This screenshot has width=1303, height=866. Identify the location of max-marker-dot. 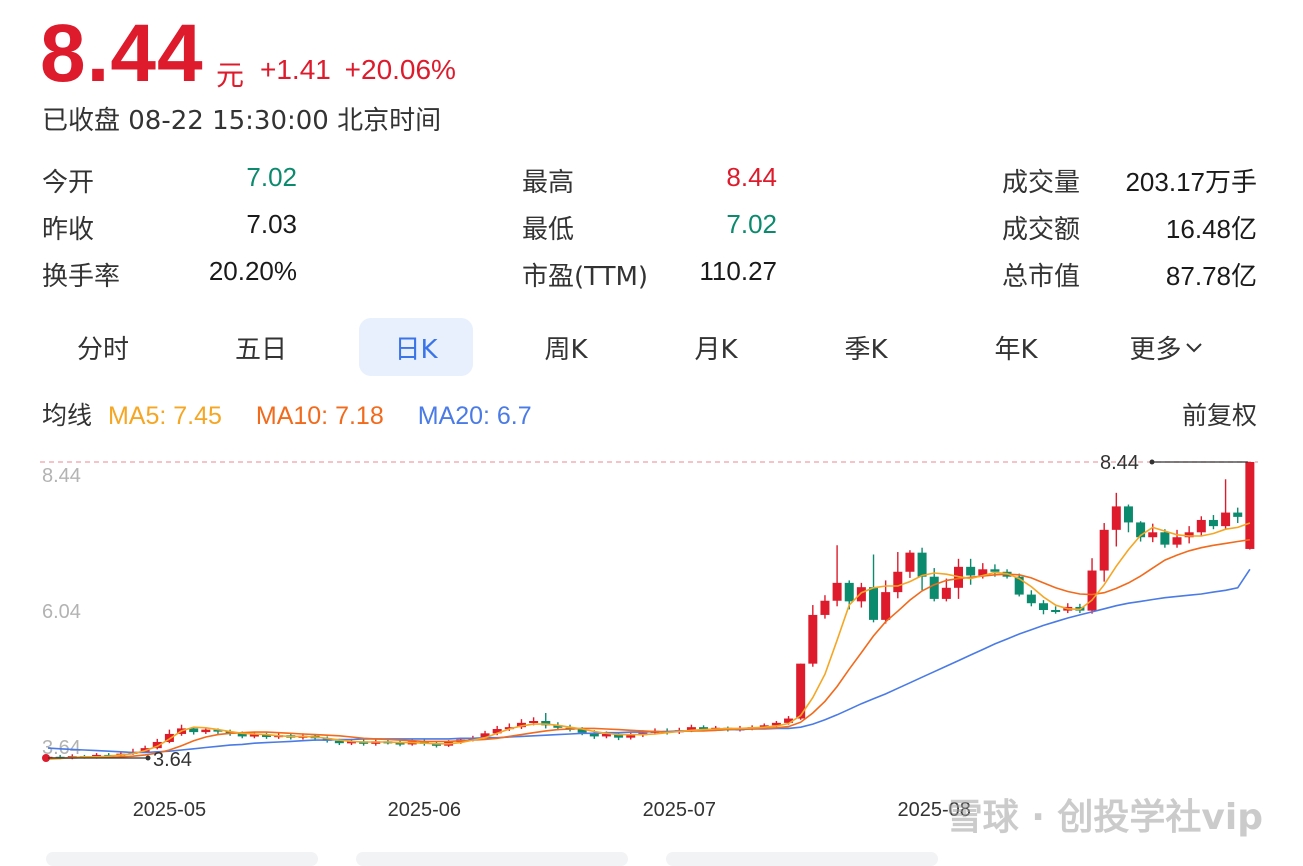
(1152, 462).